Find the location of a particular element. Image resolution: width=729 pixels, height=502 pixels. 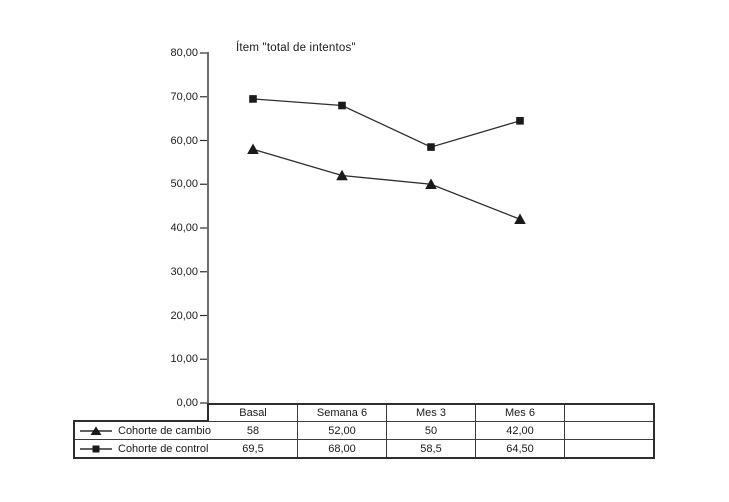

table-header-cell-empty is located at coordinates (609, 413).